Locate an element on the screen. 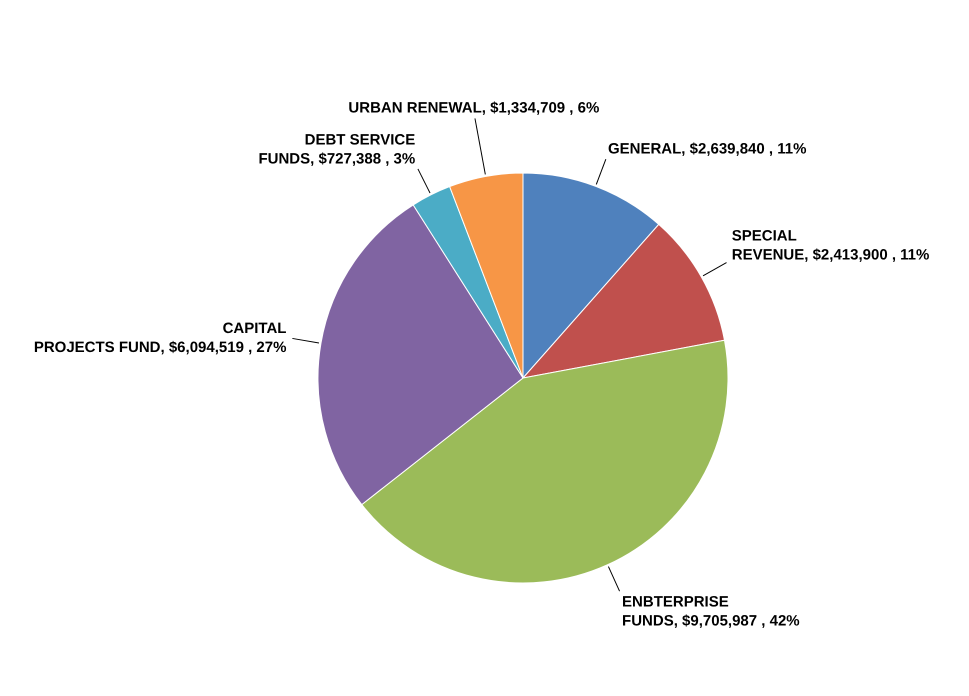 The image size is (969, 696). slice-label: URBAN RENEWAL, $1,334,709 , 6% is located at coordinates (474, 108).